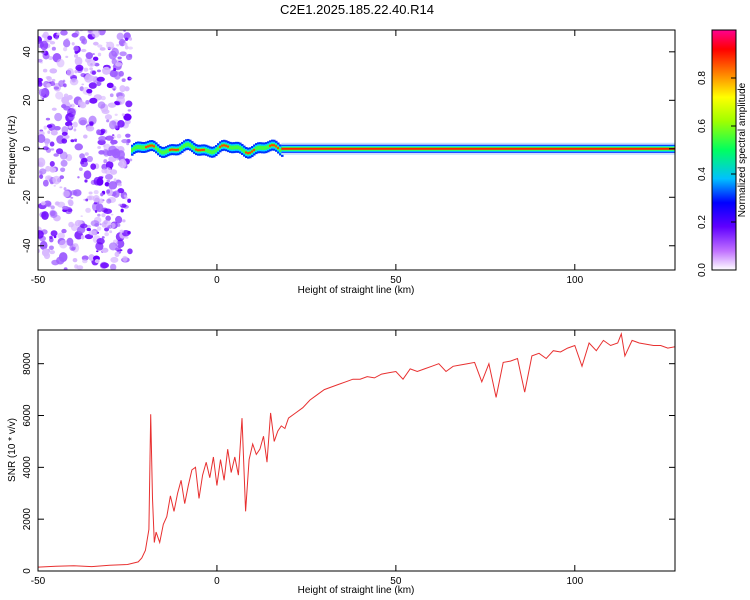 This screenshot has width=750, height=600. I want to click on snr-x-tick-label: 100, so click(574, 581).